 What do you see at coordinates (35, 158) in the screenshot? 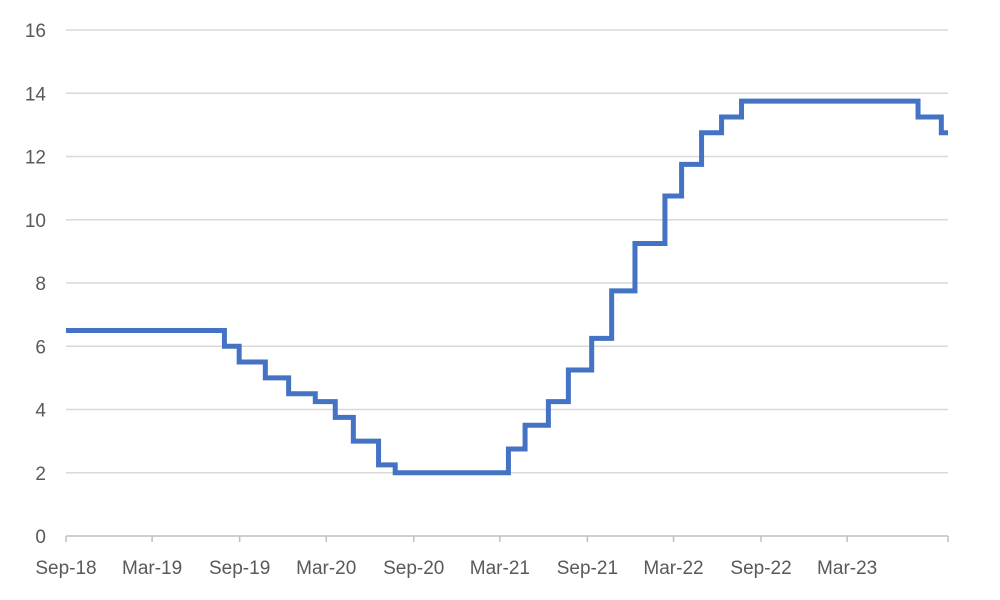
I see `y-tick-label: 12` at bounding box center [35, 158].